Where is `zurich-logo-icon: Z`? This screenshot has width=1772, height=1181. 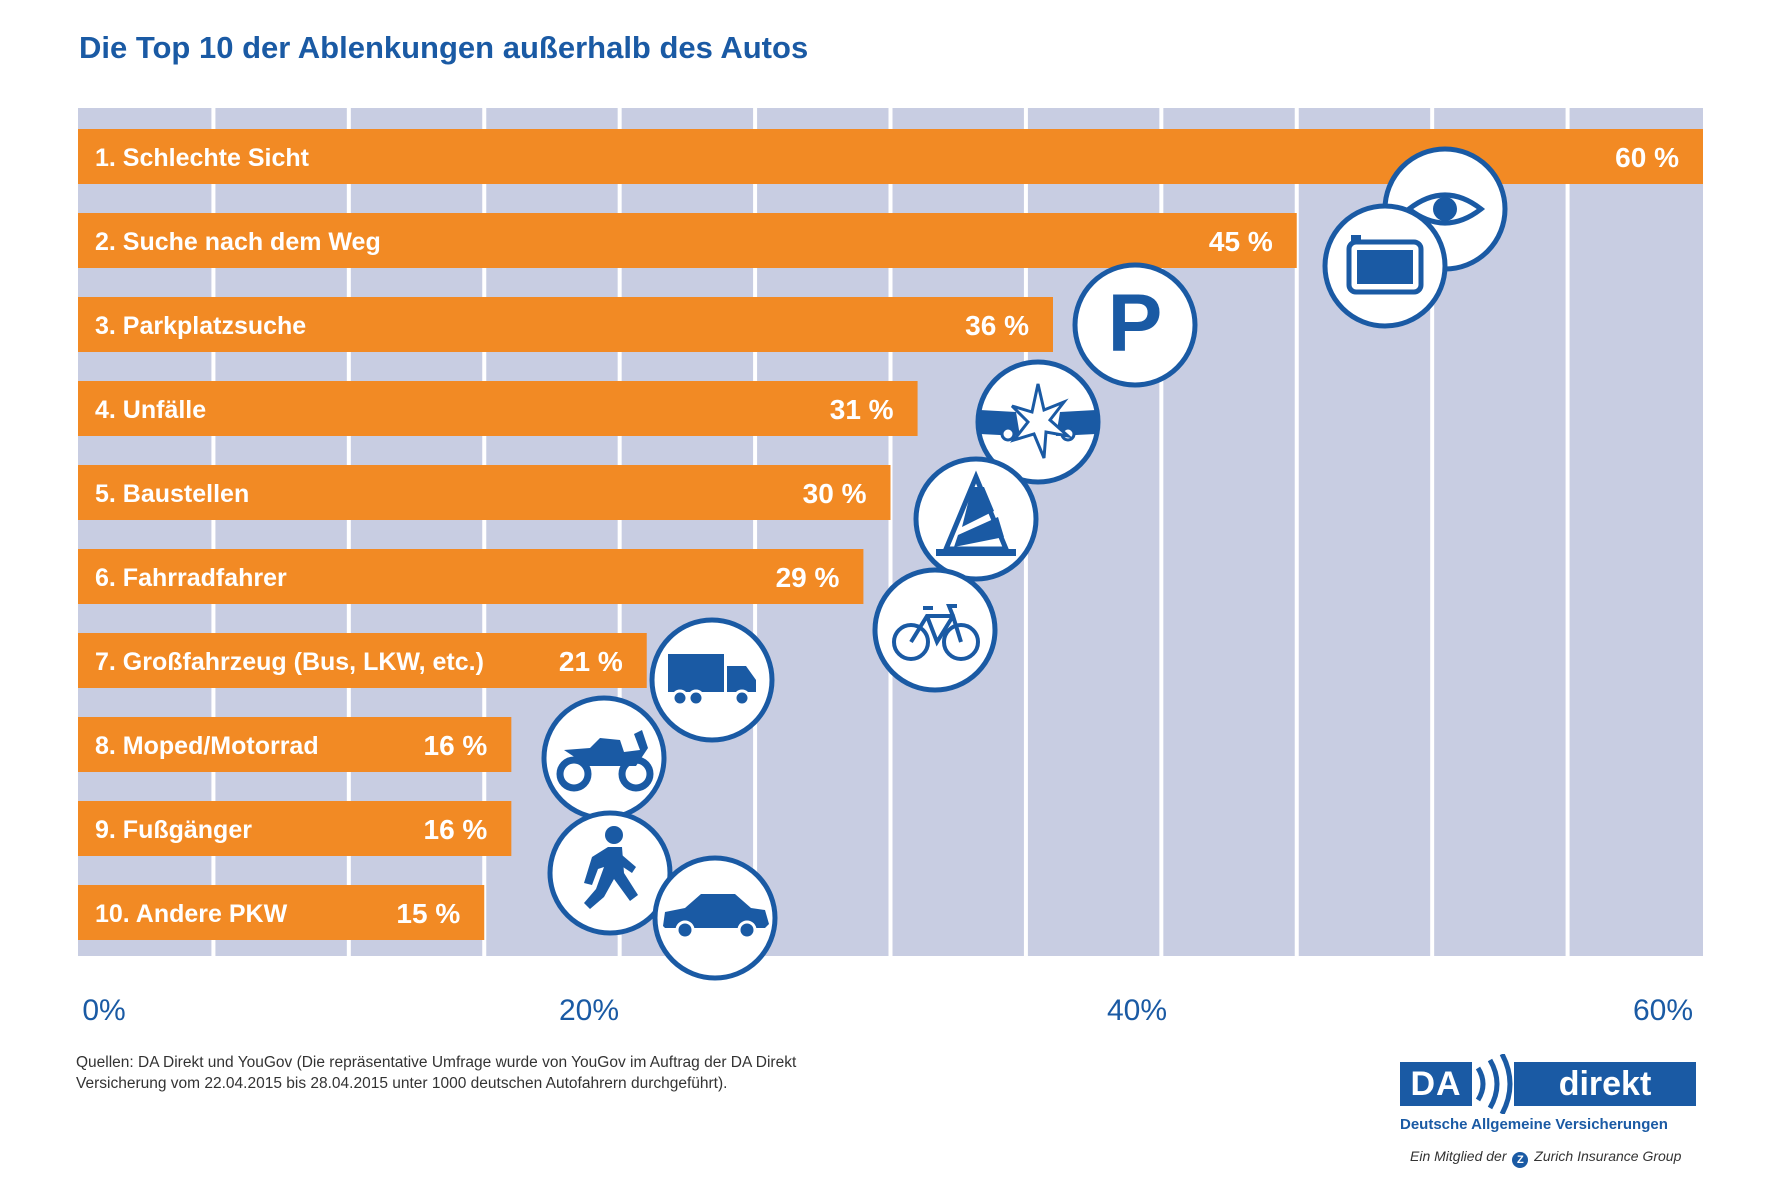 zurich-logo-icon: Z is located at coordinates (1520, 1160).